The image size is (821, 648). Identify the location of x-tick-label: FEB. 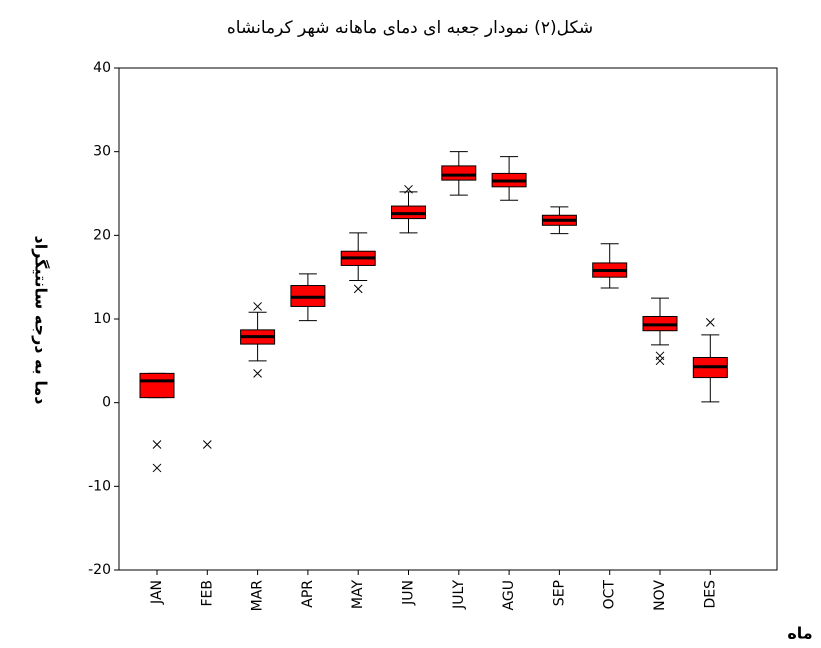
(207, 593).